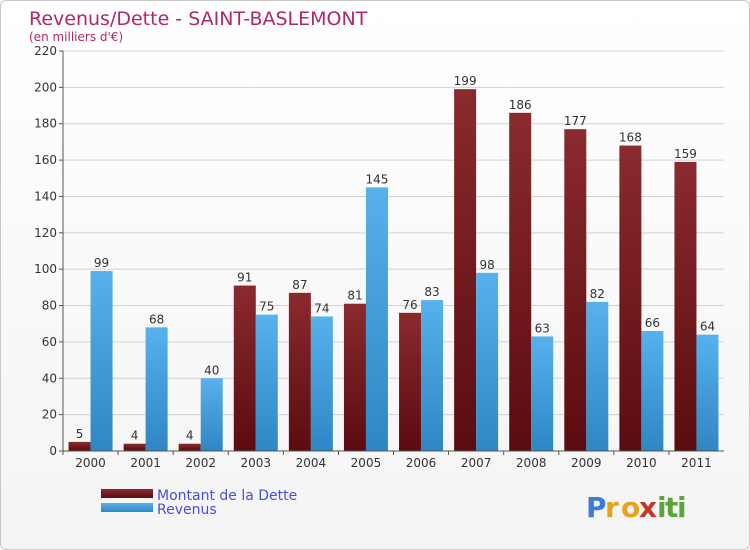 This screenshot has width=750, height=550. I want to click on y-tick-label: 140, so click(45, 196).